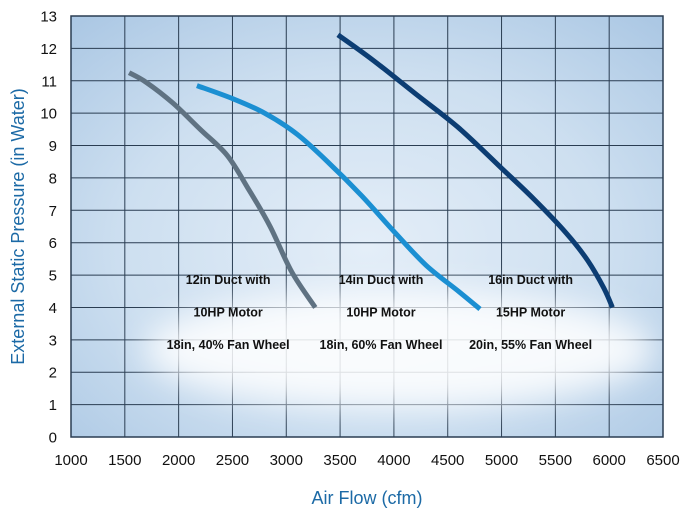  Describe the element at coordinates (381, 280) in the screenshot. I see `annotation-2-line-1: 14in Duct with` at that location.